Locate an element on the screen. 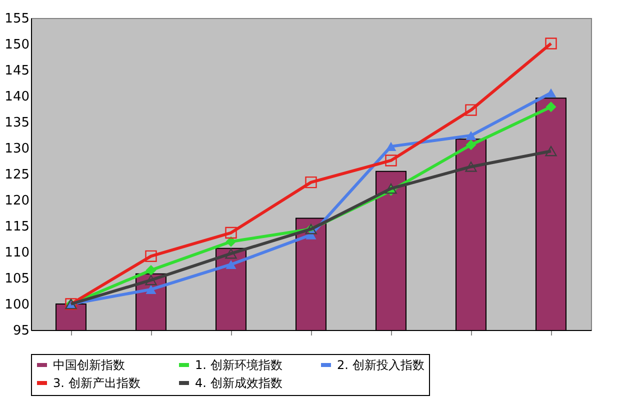  y-tick-label: 125 is located at coordinates (17, 175).